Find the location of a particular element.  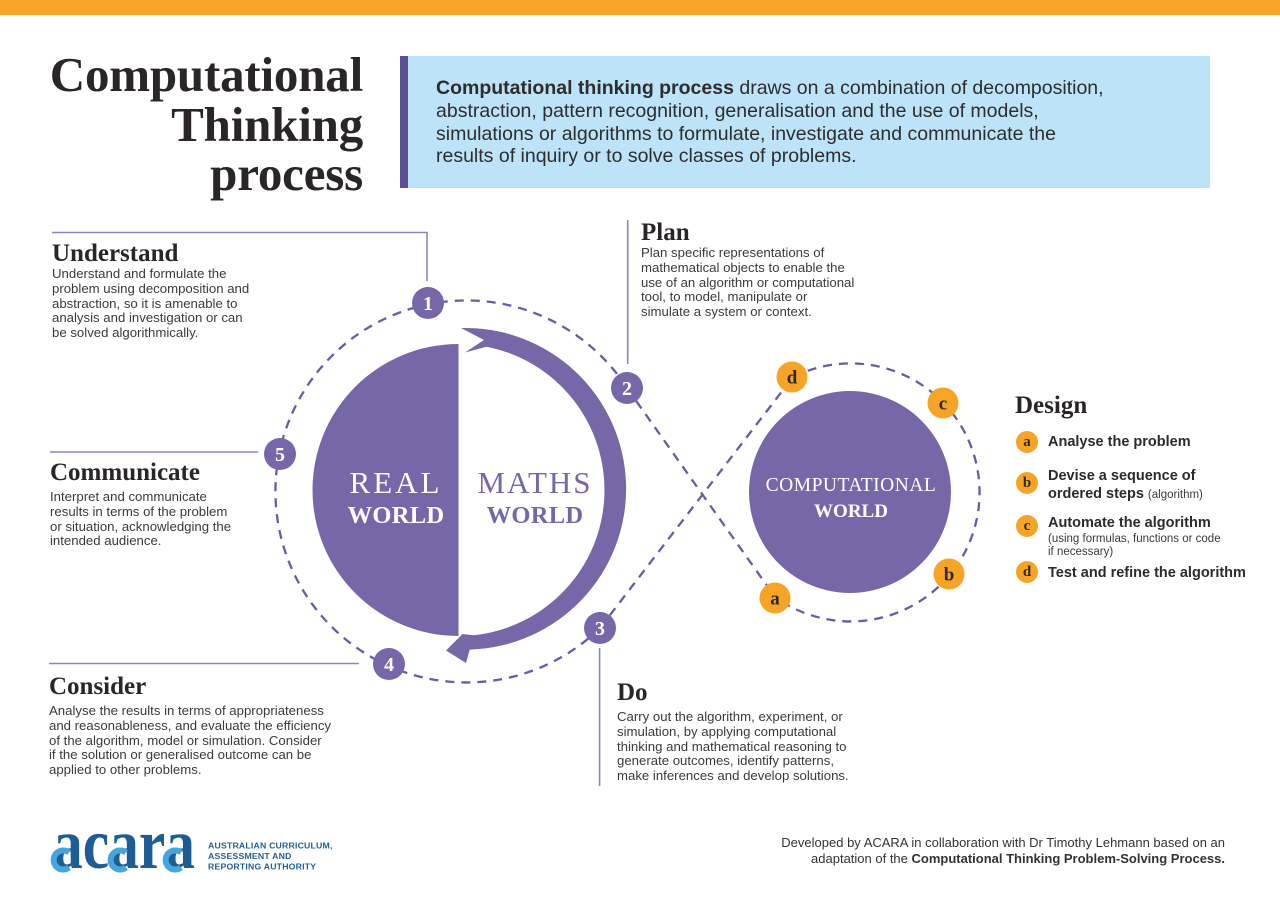

svg-text: 5 is located at coordinates (280, 455).